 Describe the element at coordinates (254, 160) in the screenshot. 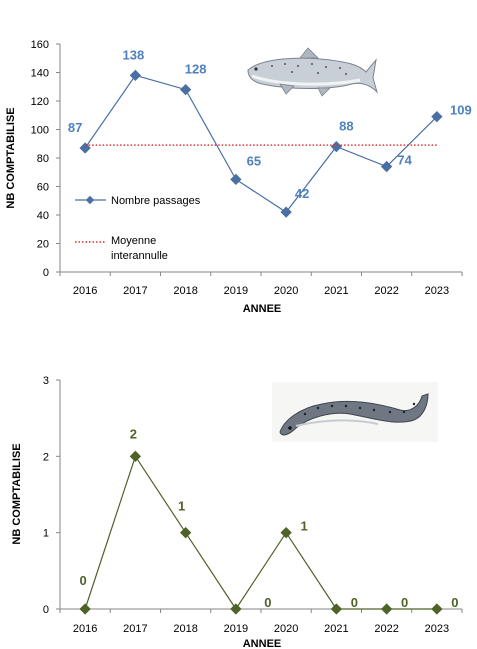

I see `data-label: 65` at that location.